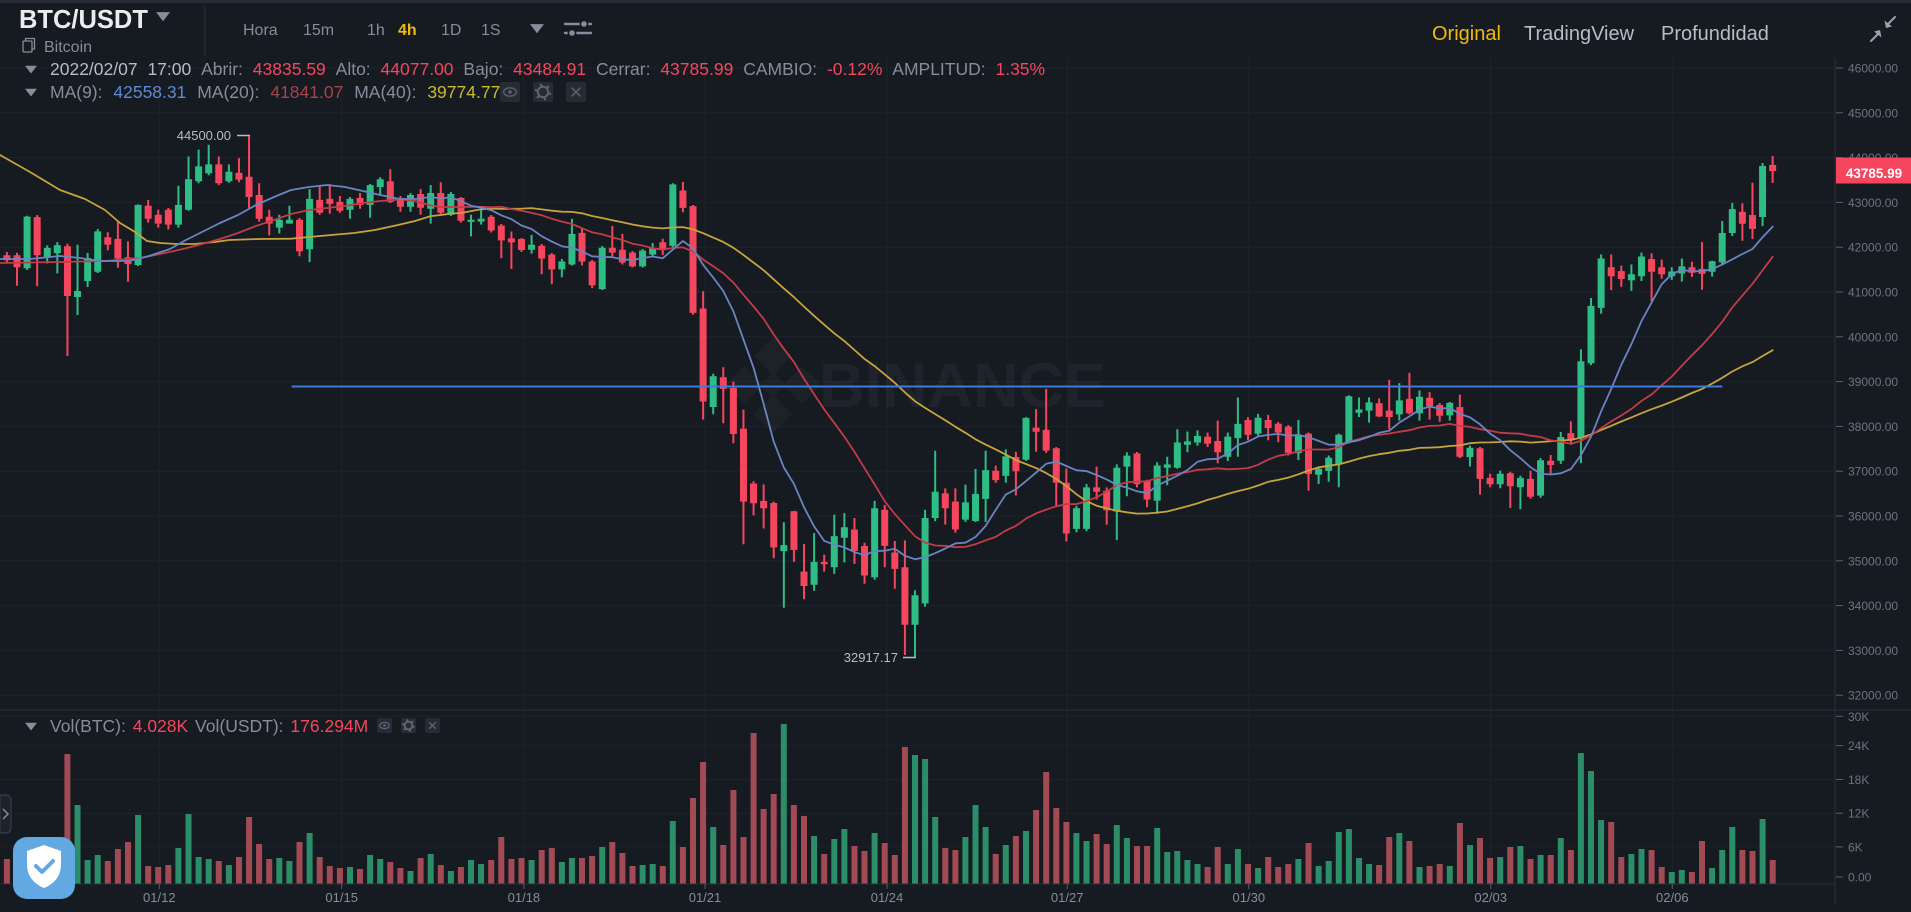  Describe the element at coordinates (1873, 337) in the screenshot. I see `svg-text: 40000.00` at that location.